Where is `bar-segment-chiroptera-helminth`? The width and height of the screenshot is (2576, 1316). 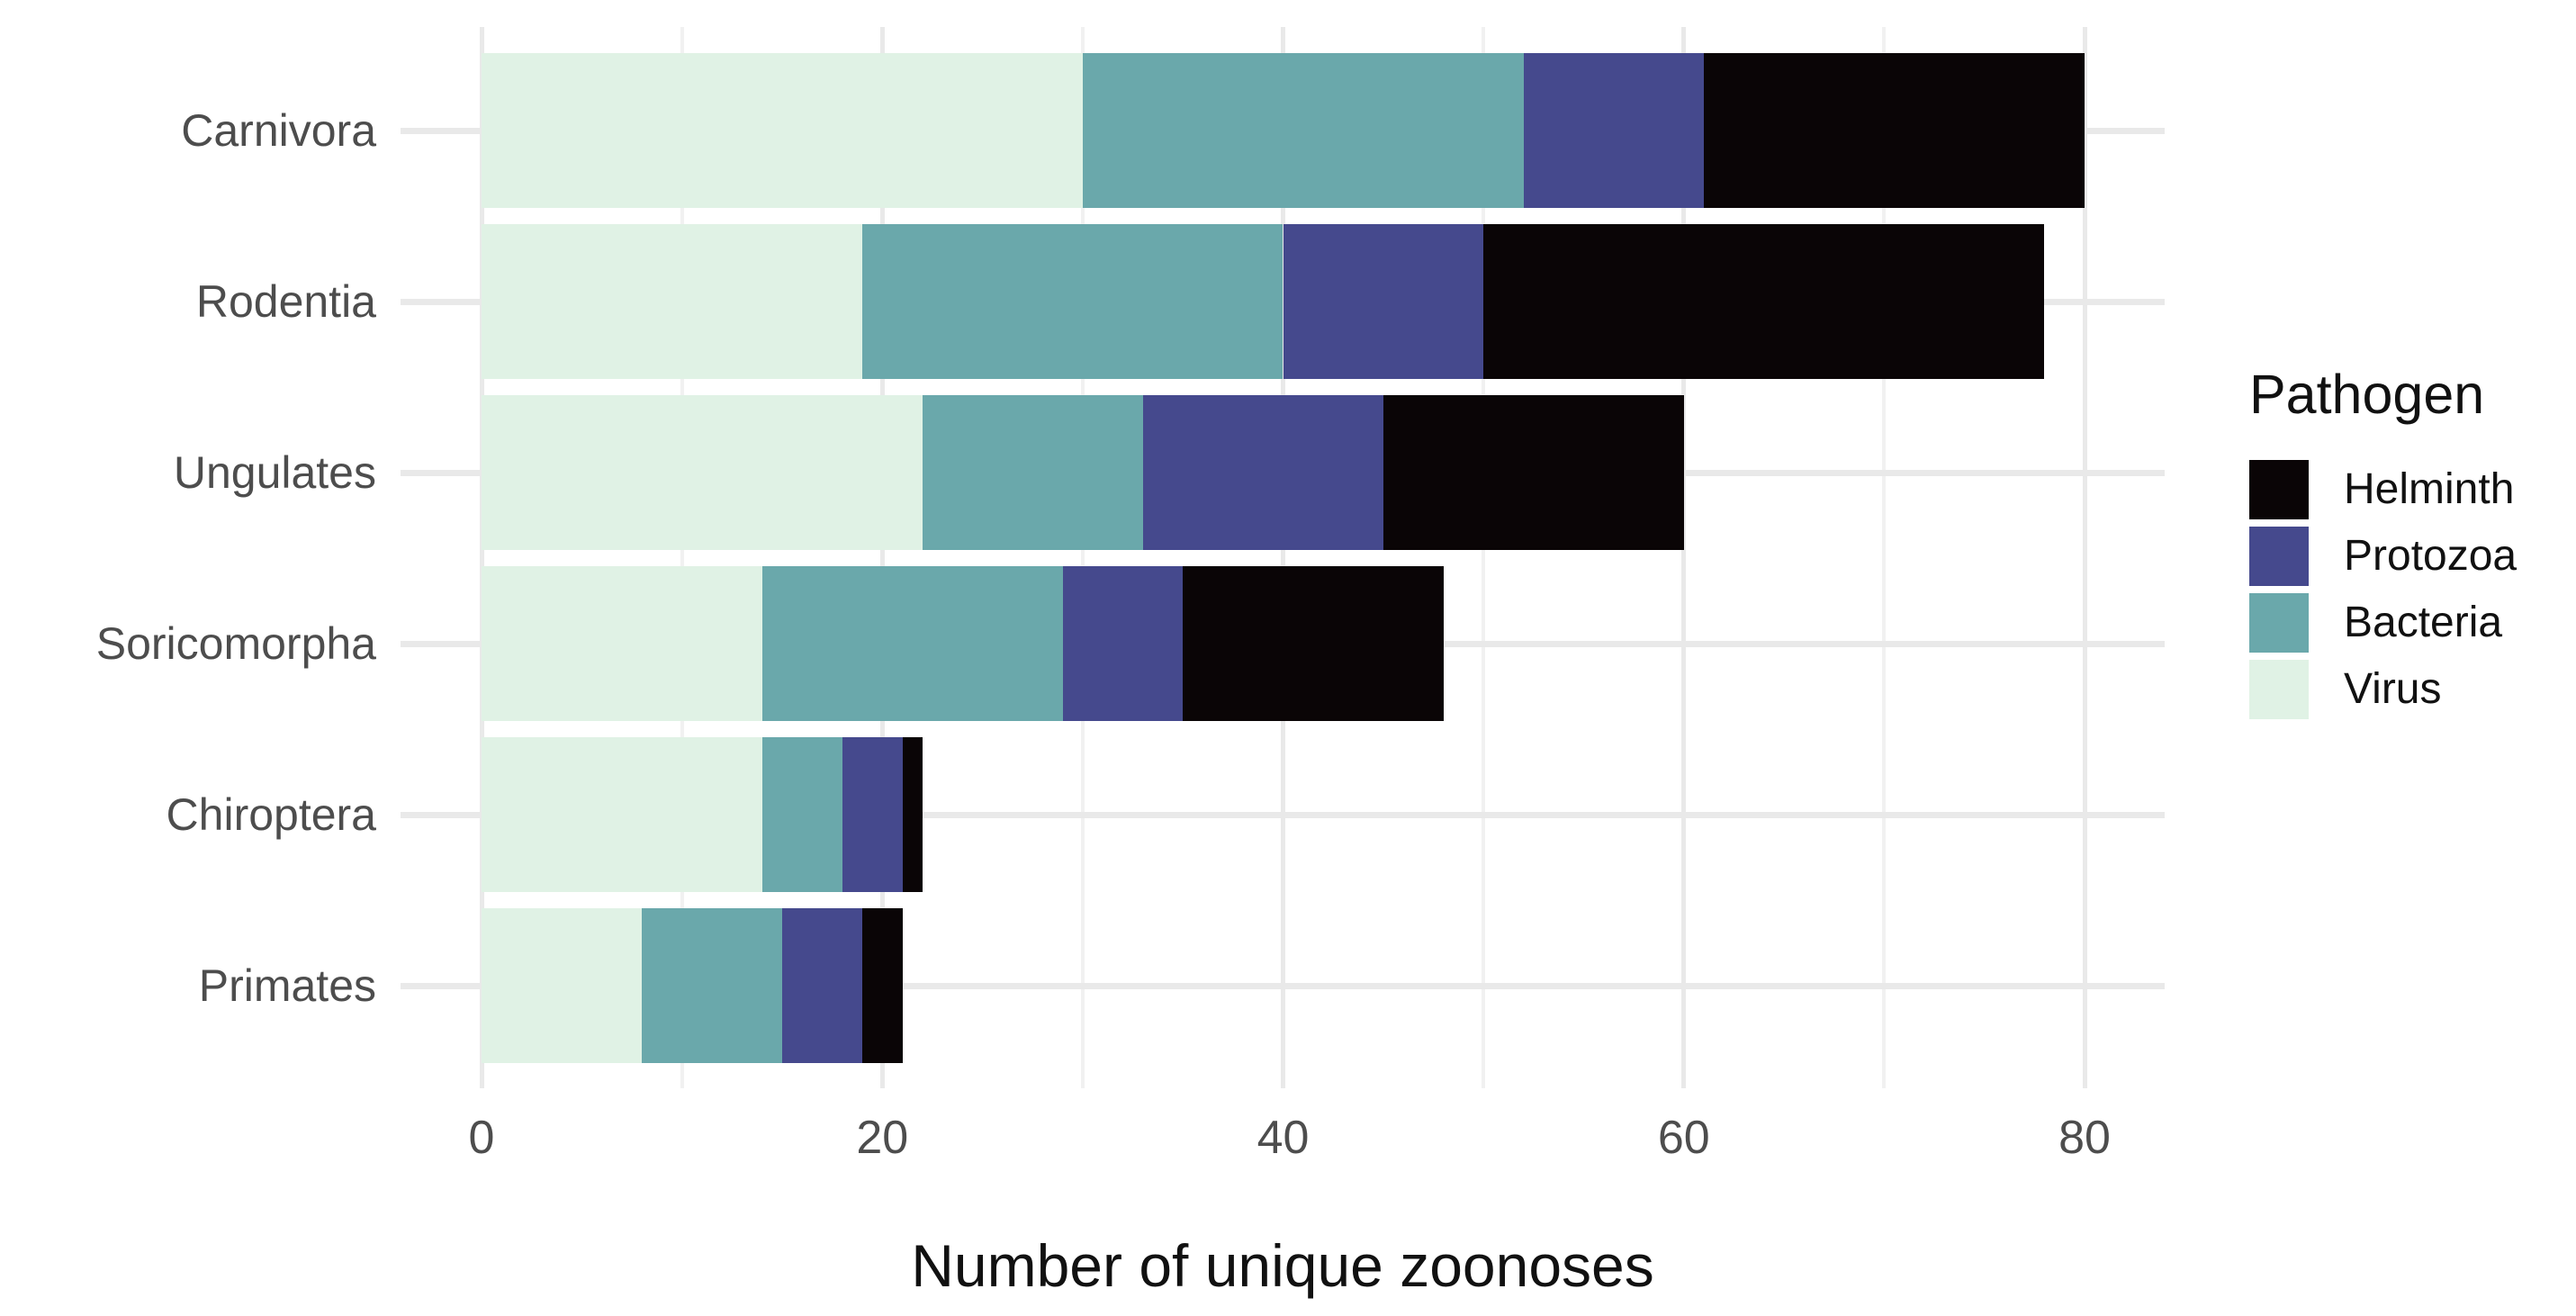
bar-segment-chiroptera-helminth is located at coordinates (912, 814).